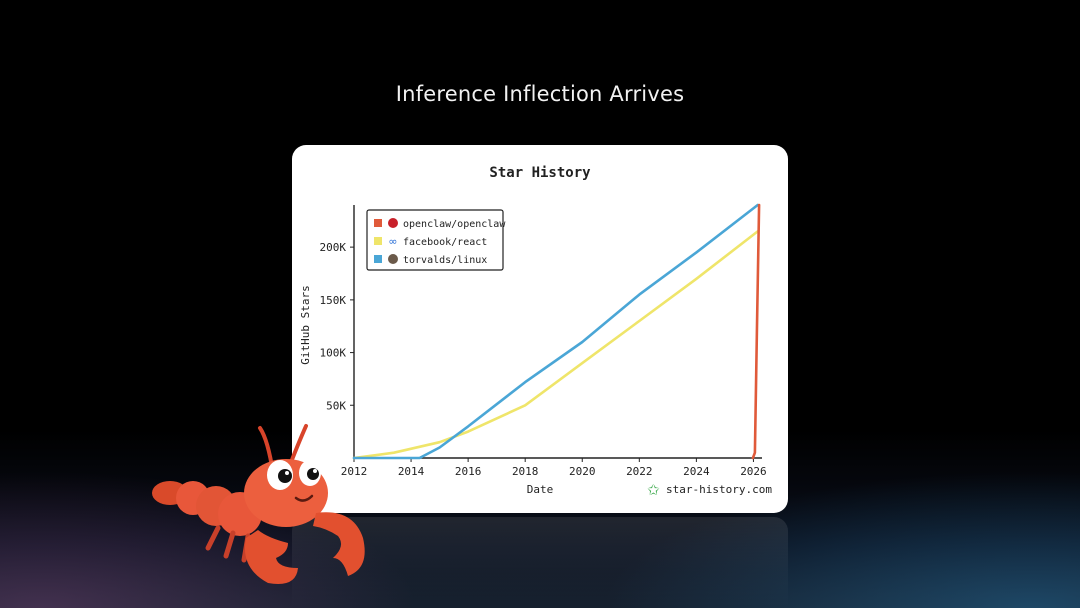 Image resolution: width=1080 pixels, height=608 pixels. I want to click on lobster-eye-shine-left, so click(287, 473).